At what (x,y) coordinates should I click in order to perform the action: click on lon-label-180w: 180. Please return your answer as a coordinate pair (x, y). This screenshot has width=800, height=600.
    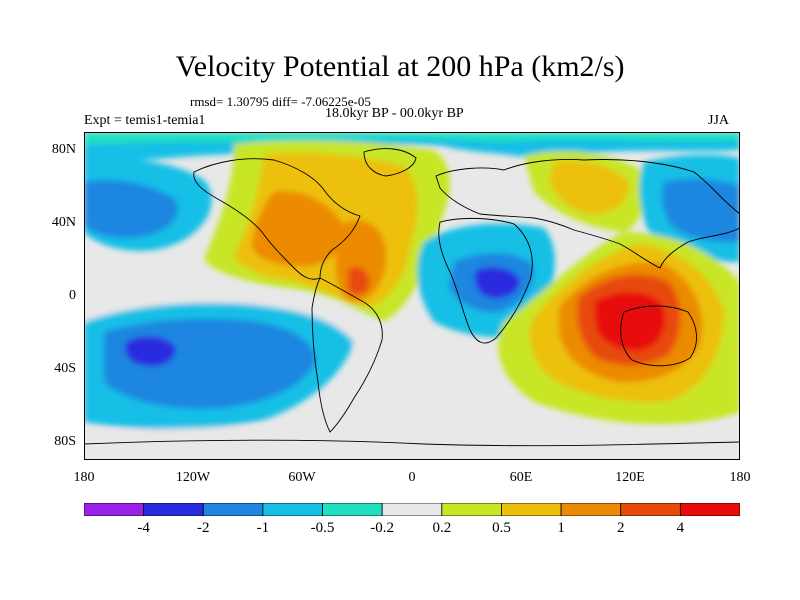
    Looking at the image, I should click on (84, 477).